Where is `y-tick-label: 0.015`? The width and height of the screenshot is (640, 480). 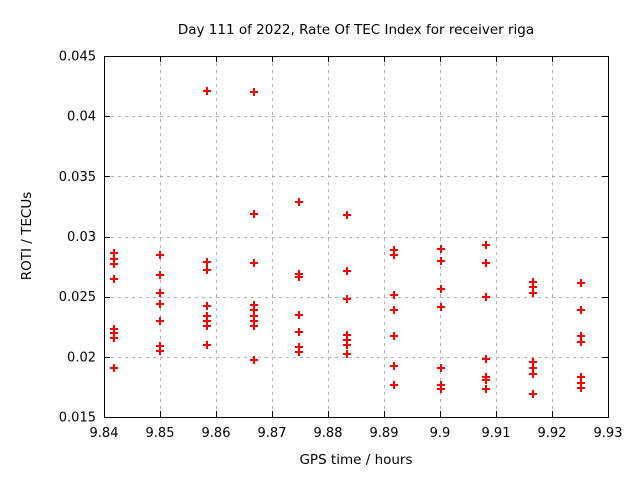 y-tick-label: 0.015 is located at coordinates (77, 418).